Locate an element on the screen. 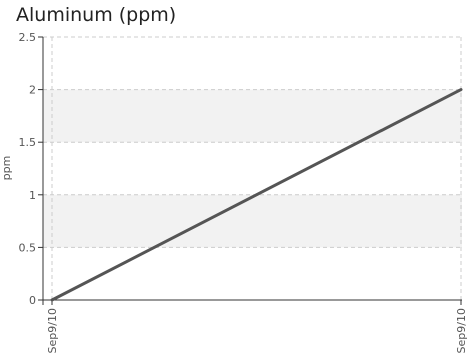  x-tick-labels: Sep9/10 Sep9/10 is located at coordinates (257, 330).